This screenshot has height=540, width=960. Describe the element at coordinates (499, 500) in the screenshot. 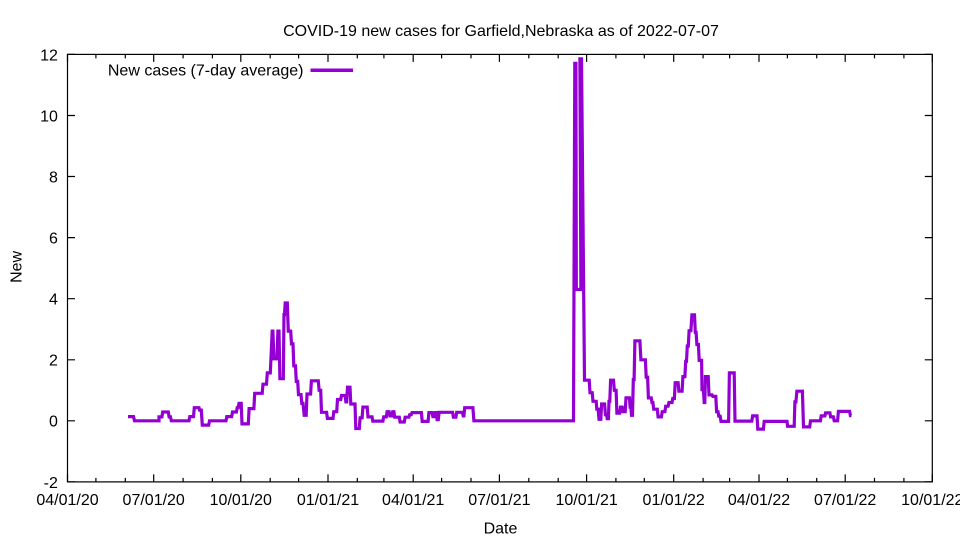

I see `svg-text: 07/01/21` at that location.